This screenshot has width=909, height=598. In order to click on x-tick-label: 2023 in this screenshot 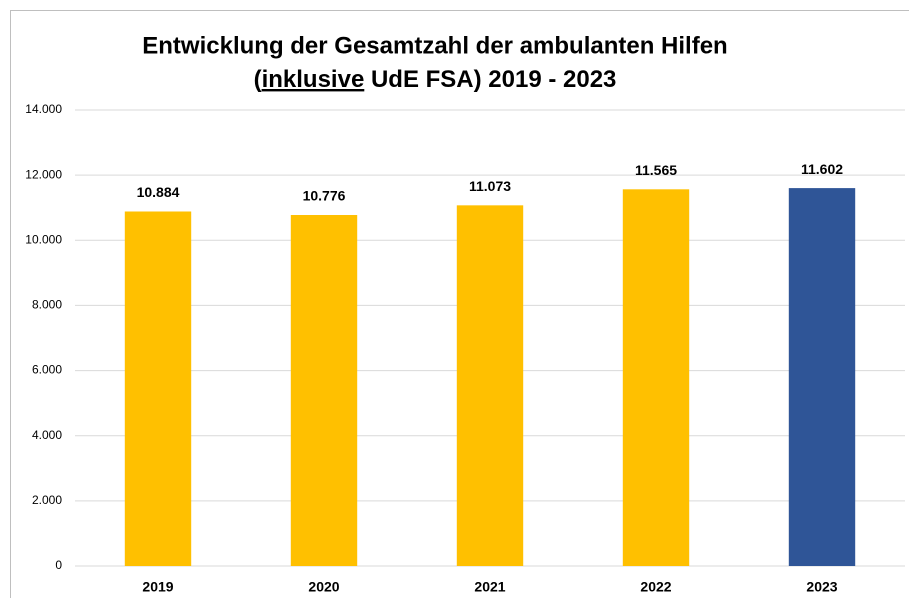, I will do `click(821, 587)`.